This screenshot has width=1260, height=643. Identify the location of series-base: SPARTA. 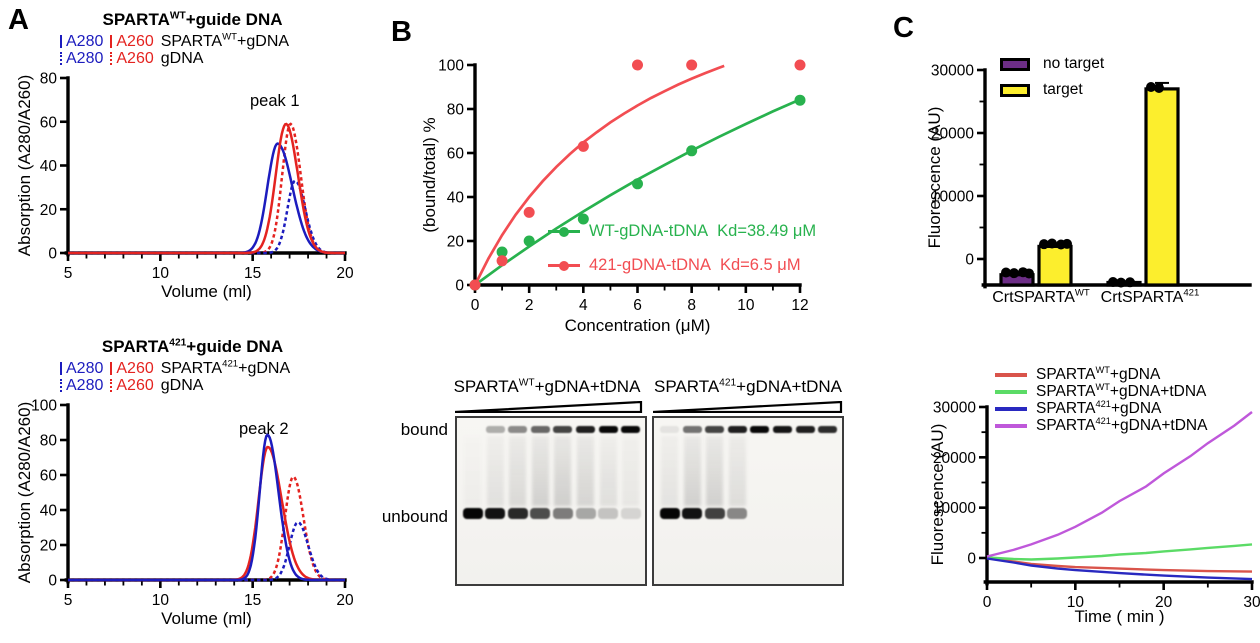
(1066, 374).